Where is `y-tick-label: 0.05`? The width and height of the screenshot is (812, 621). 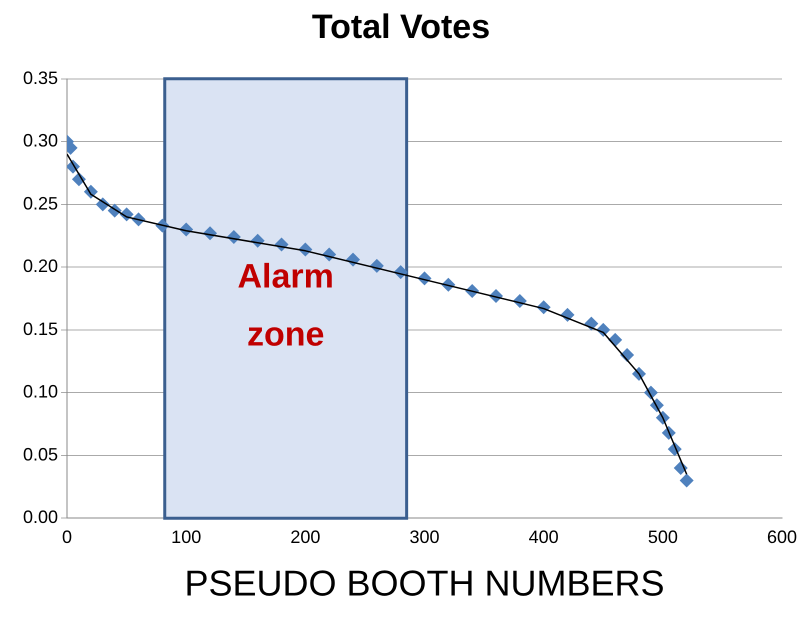
y-tick-label: 0.05 is located at coordinates (40, 454).